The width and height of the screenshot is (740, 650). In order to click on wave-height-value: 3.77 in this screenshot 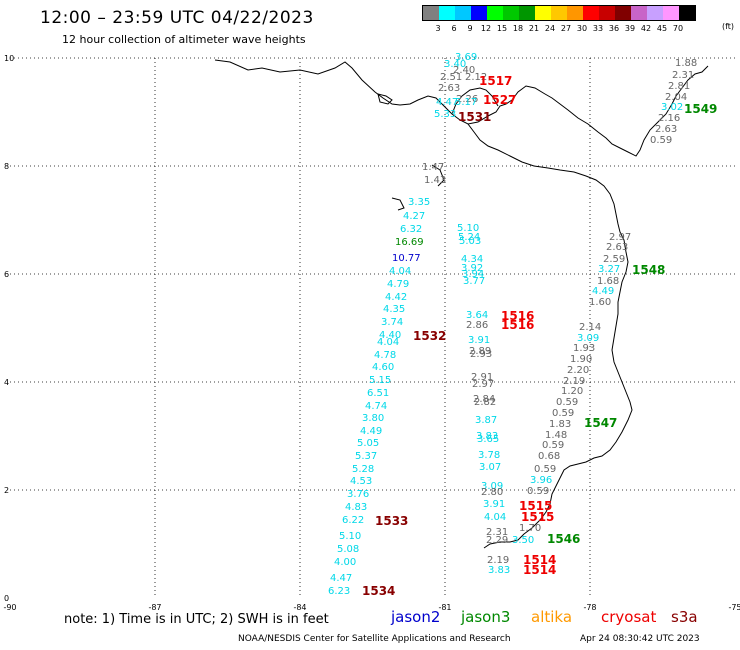, I will do `click(474, 281)`.